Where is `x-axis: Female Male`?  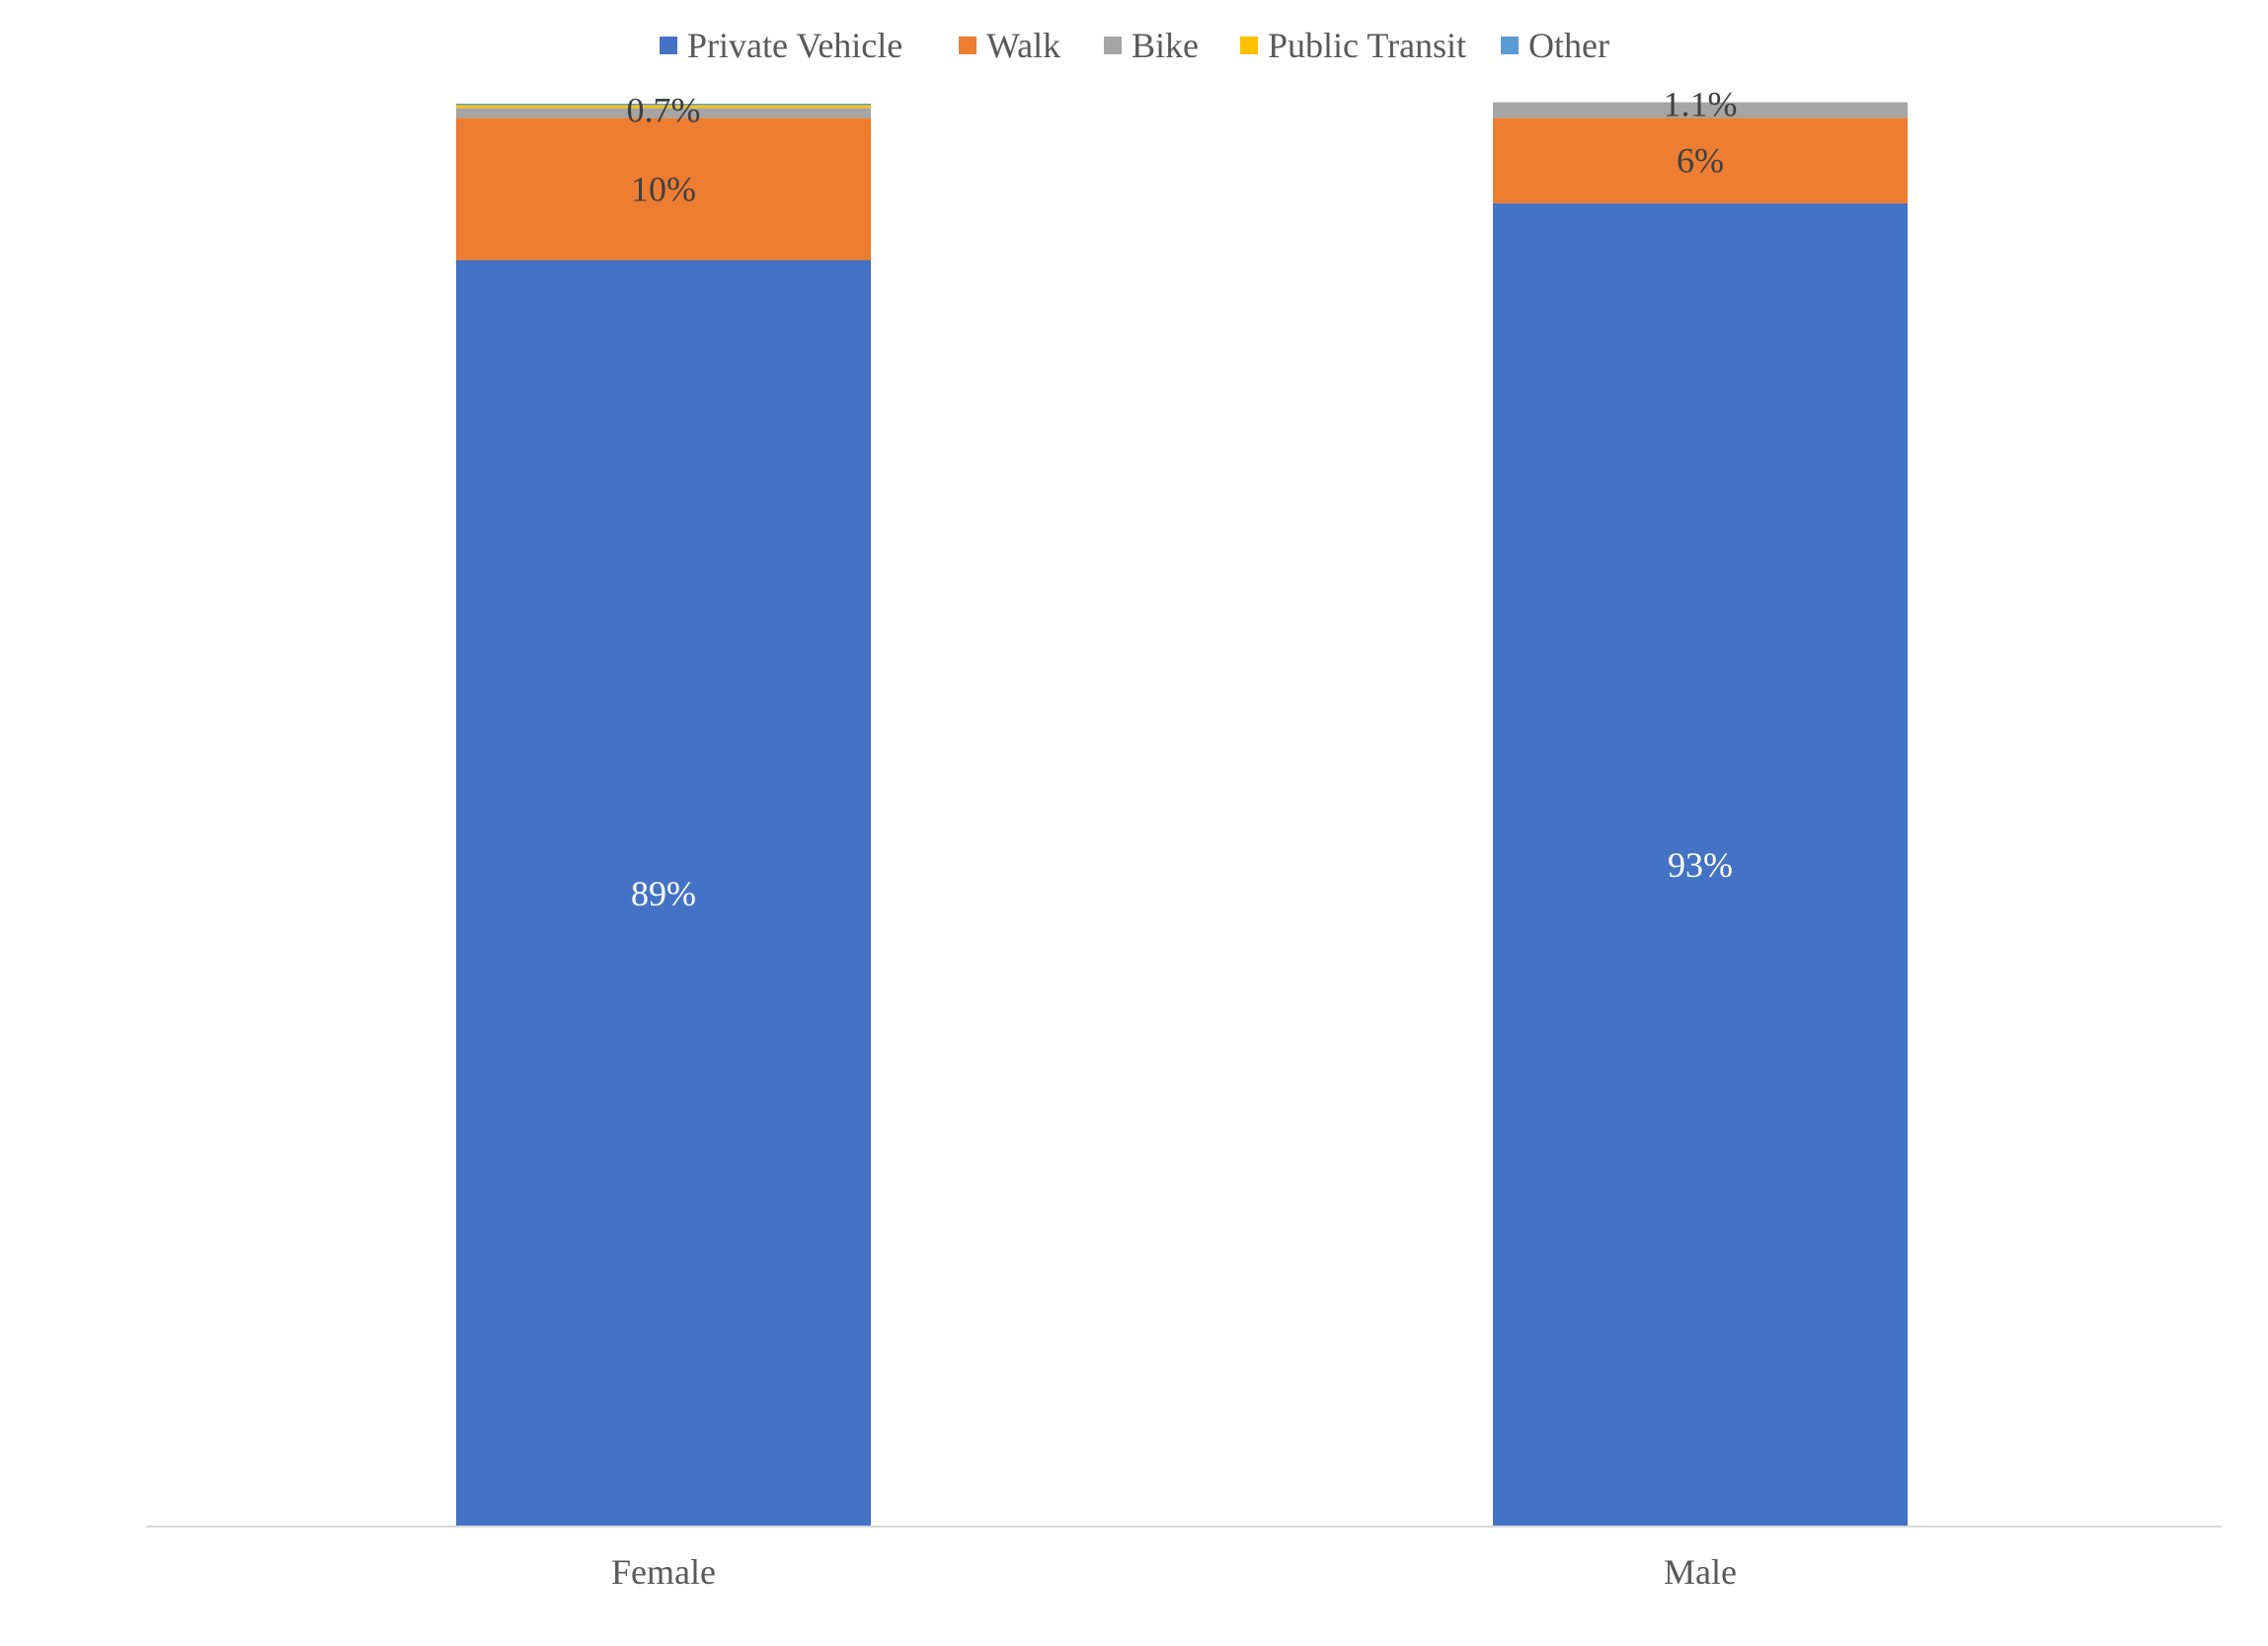
x-axis: Female Male is located at coordinates (1174, 1572).